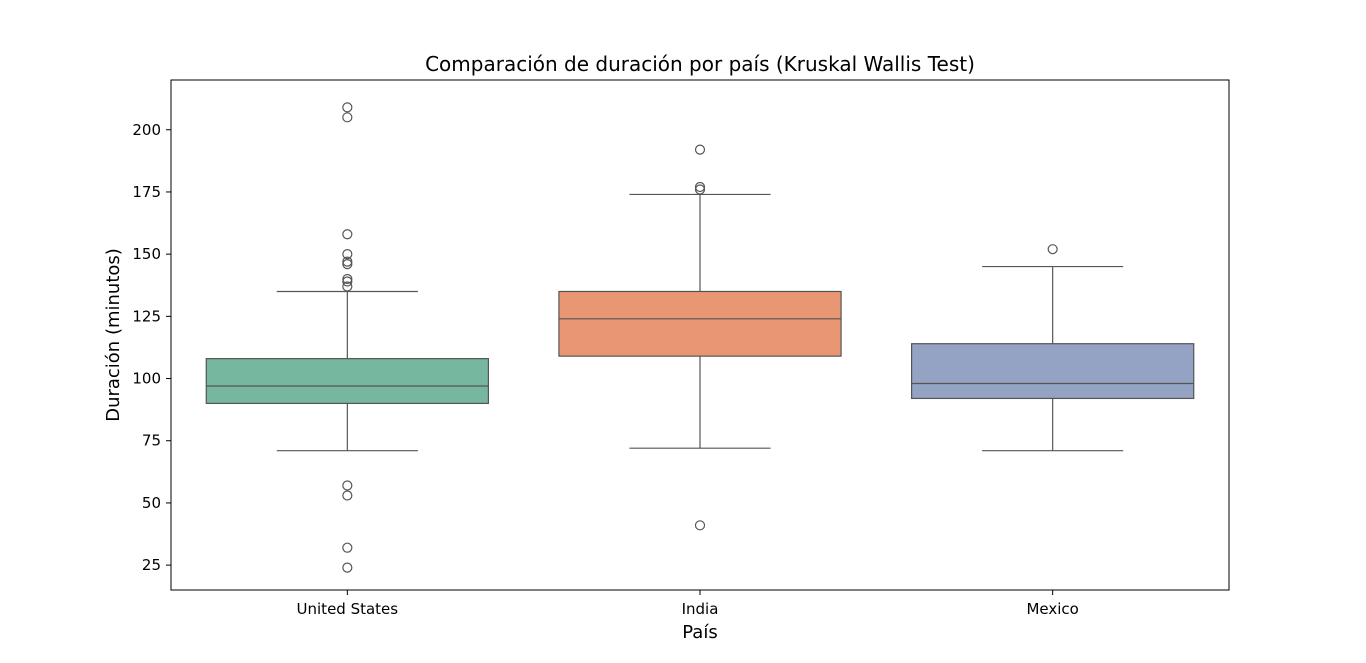 The image size is (1366, 663). Describe the element at coordinates (1052, 609) in the screenshot. I see `x-tick-label: Mexico` at that location.